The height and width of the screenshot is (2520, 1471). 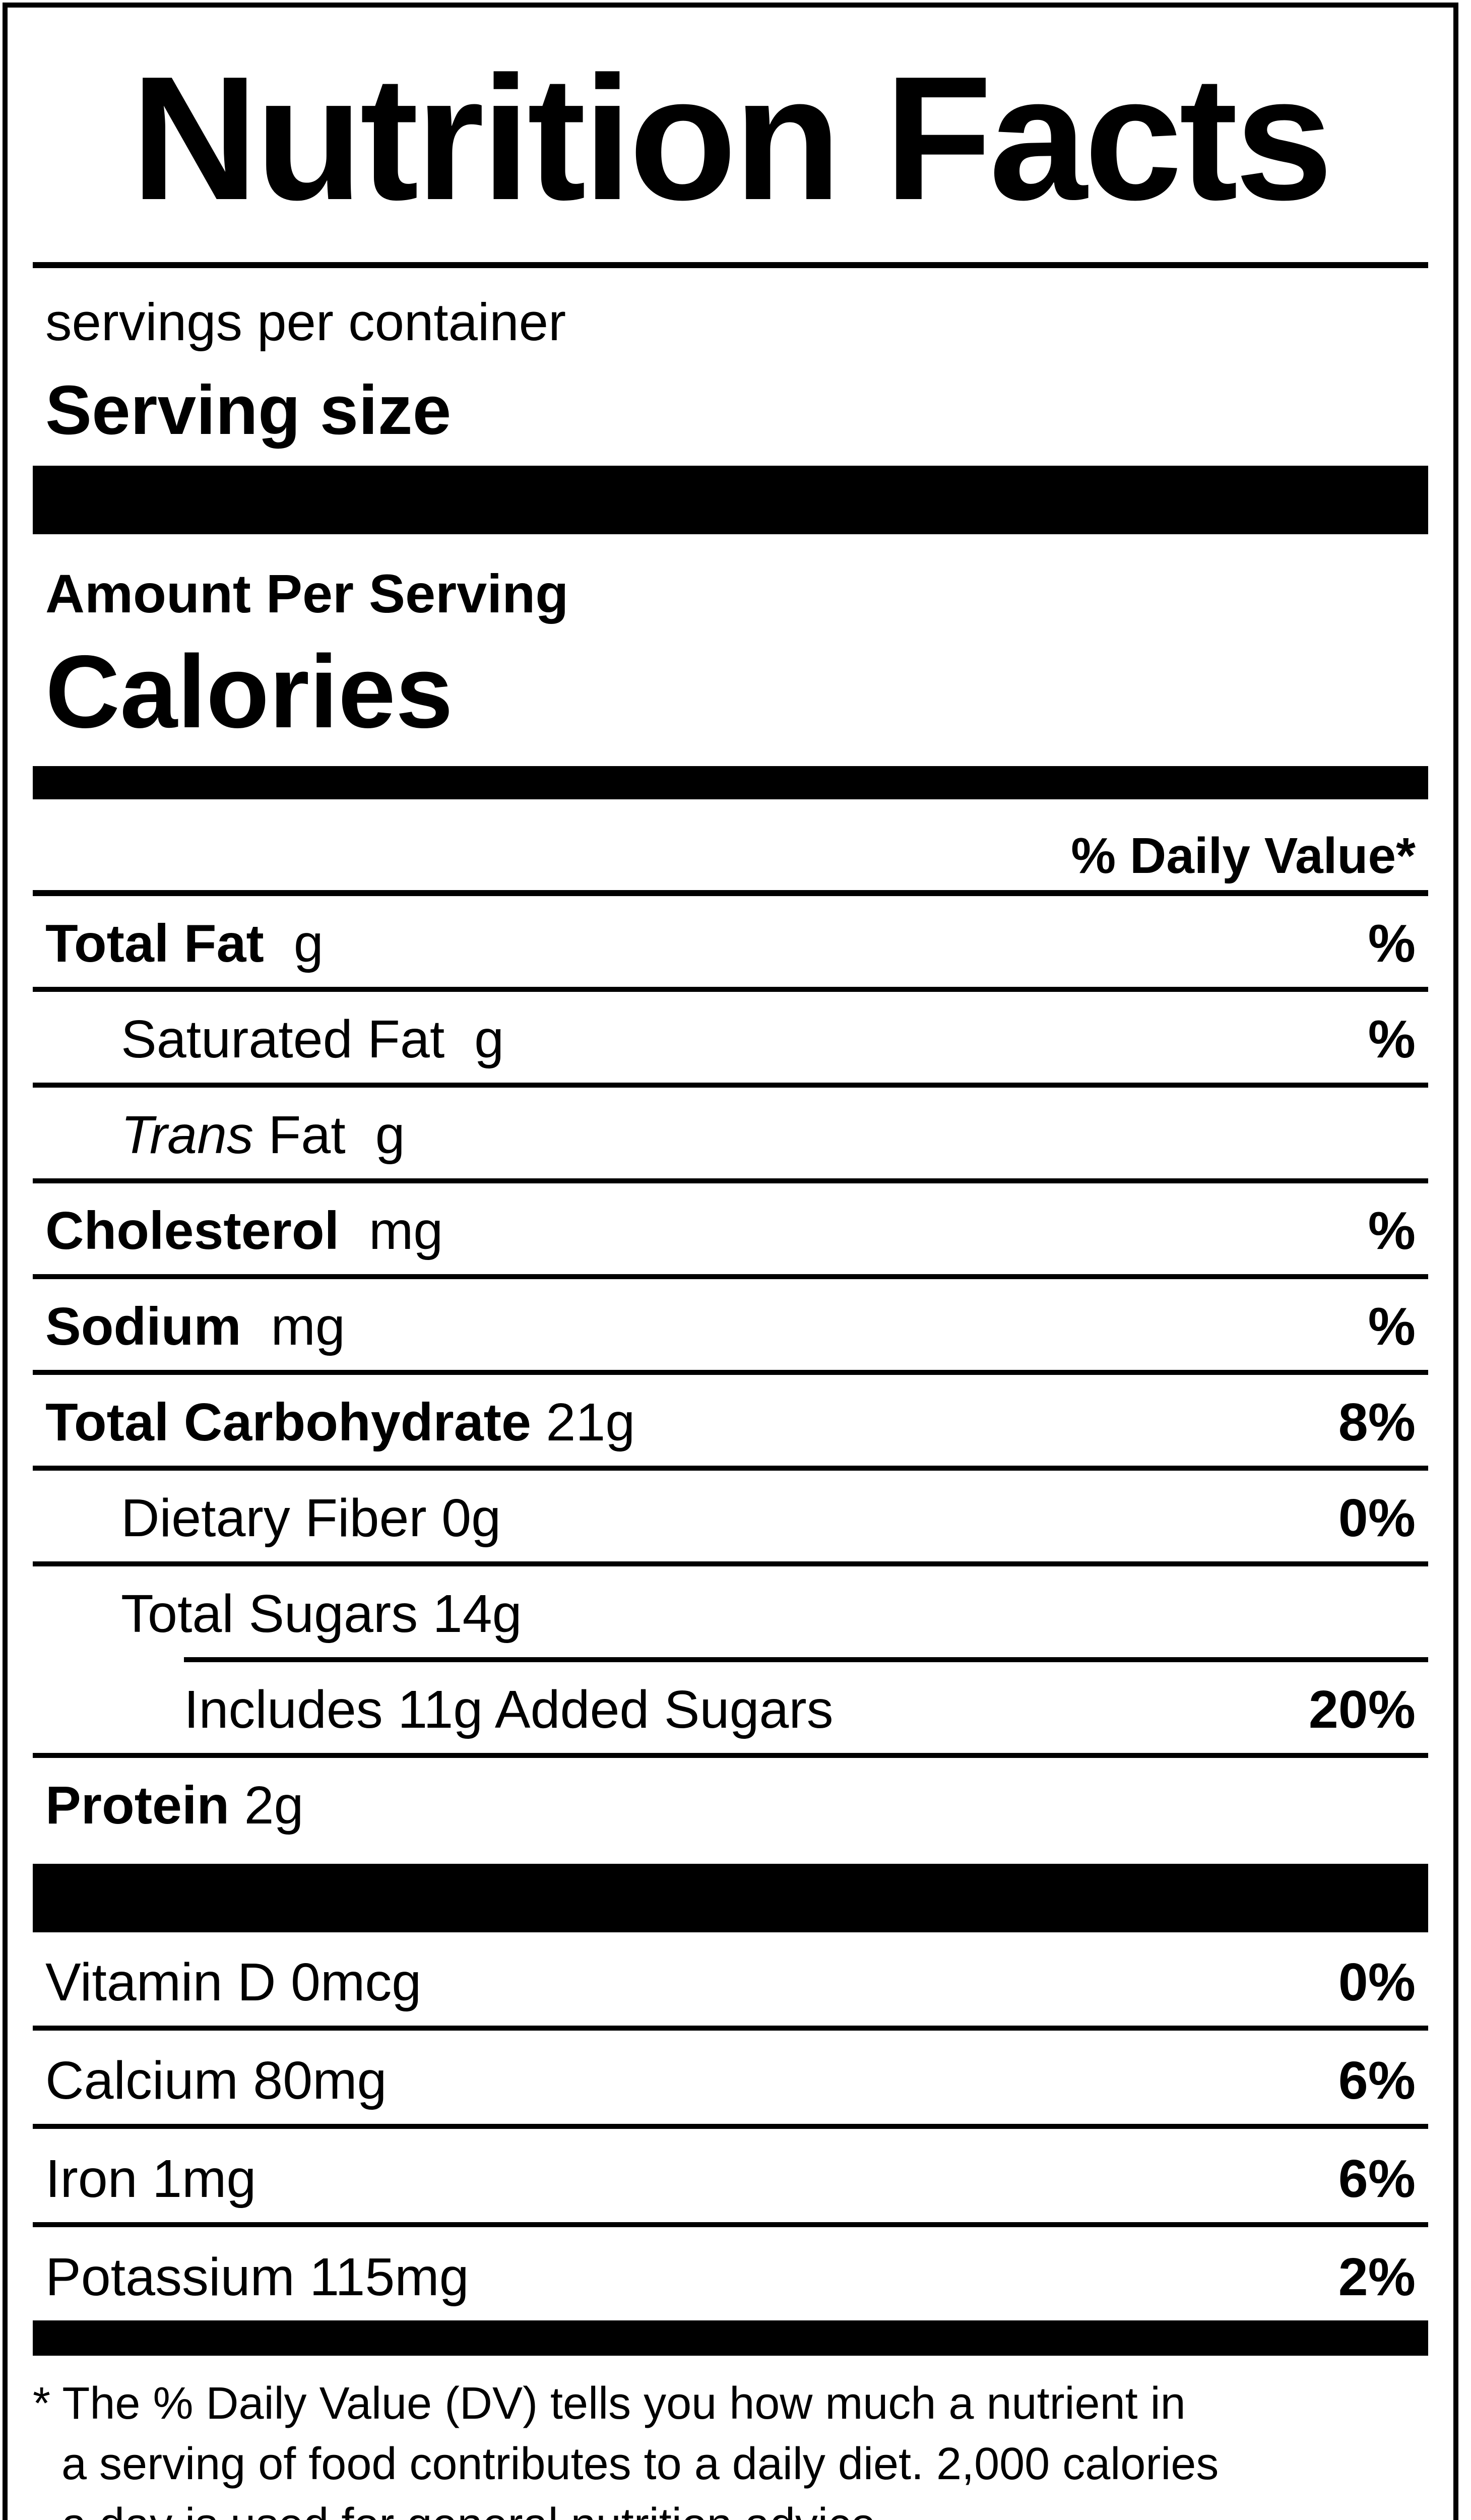 I want to click on vitamin-row-vitamin-d: Vitamin D 0mcg 0%, so click(x=730, y=1982).